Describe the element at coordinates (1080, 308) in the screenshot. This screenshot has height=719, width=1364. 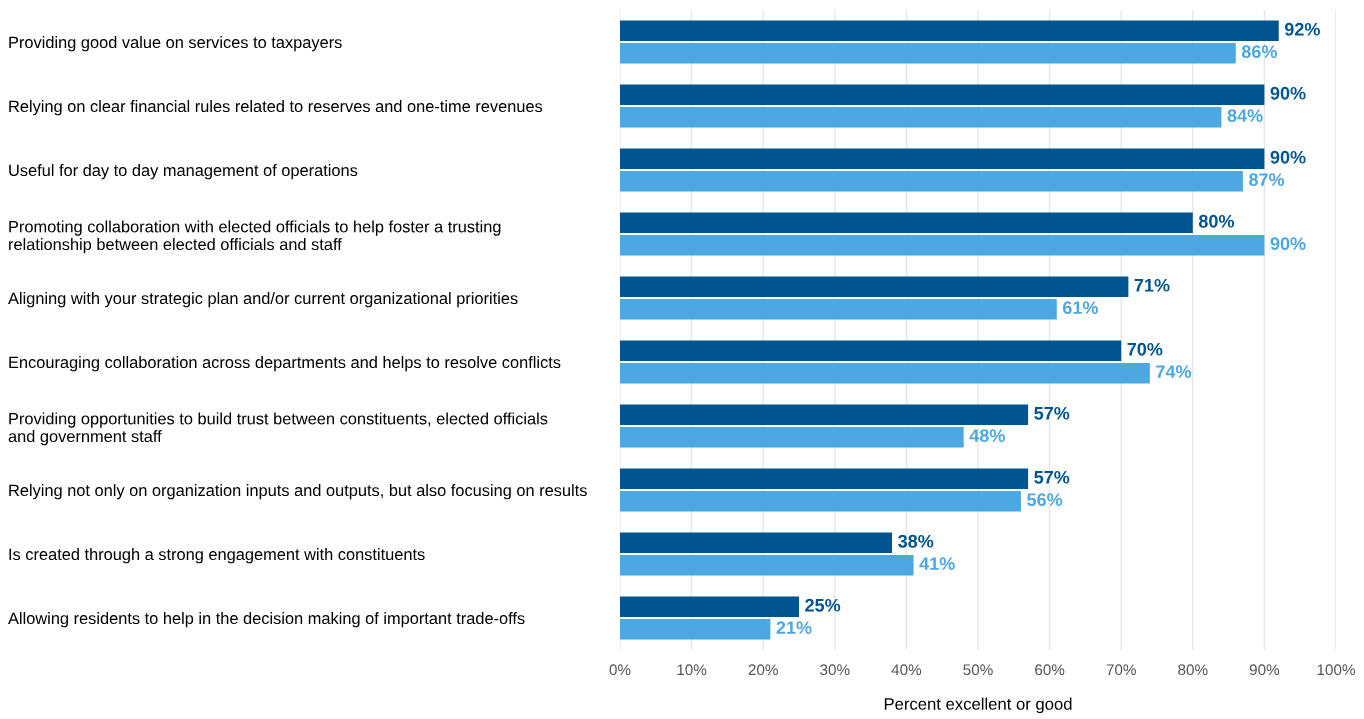
I see `data-label: 61%` at that location.